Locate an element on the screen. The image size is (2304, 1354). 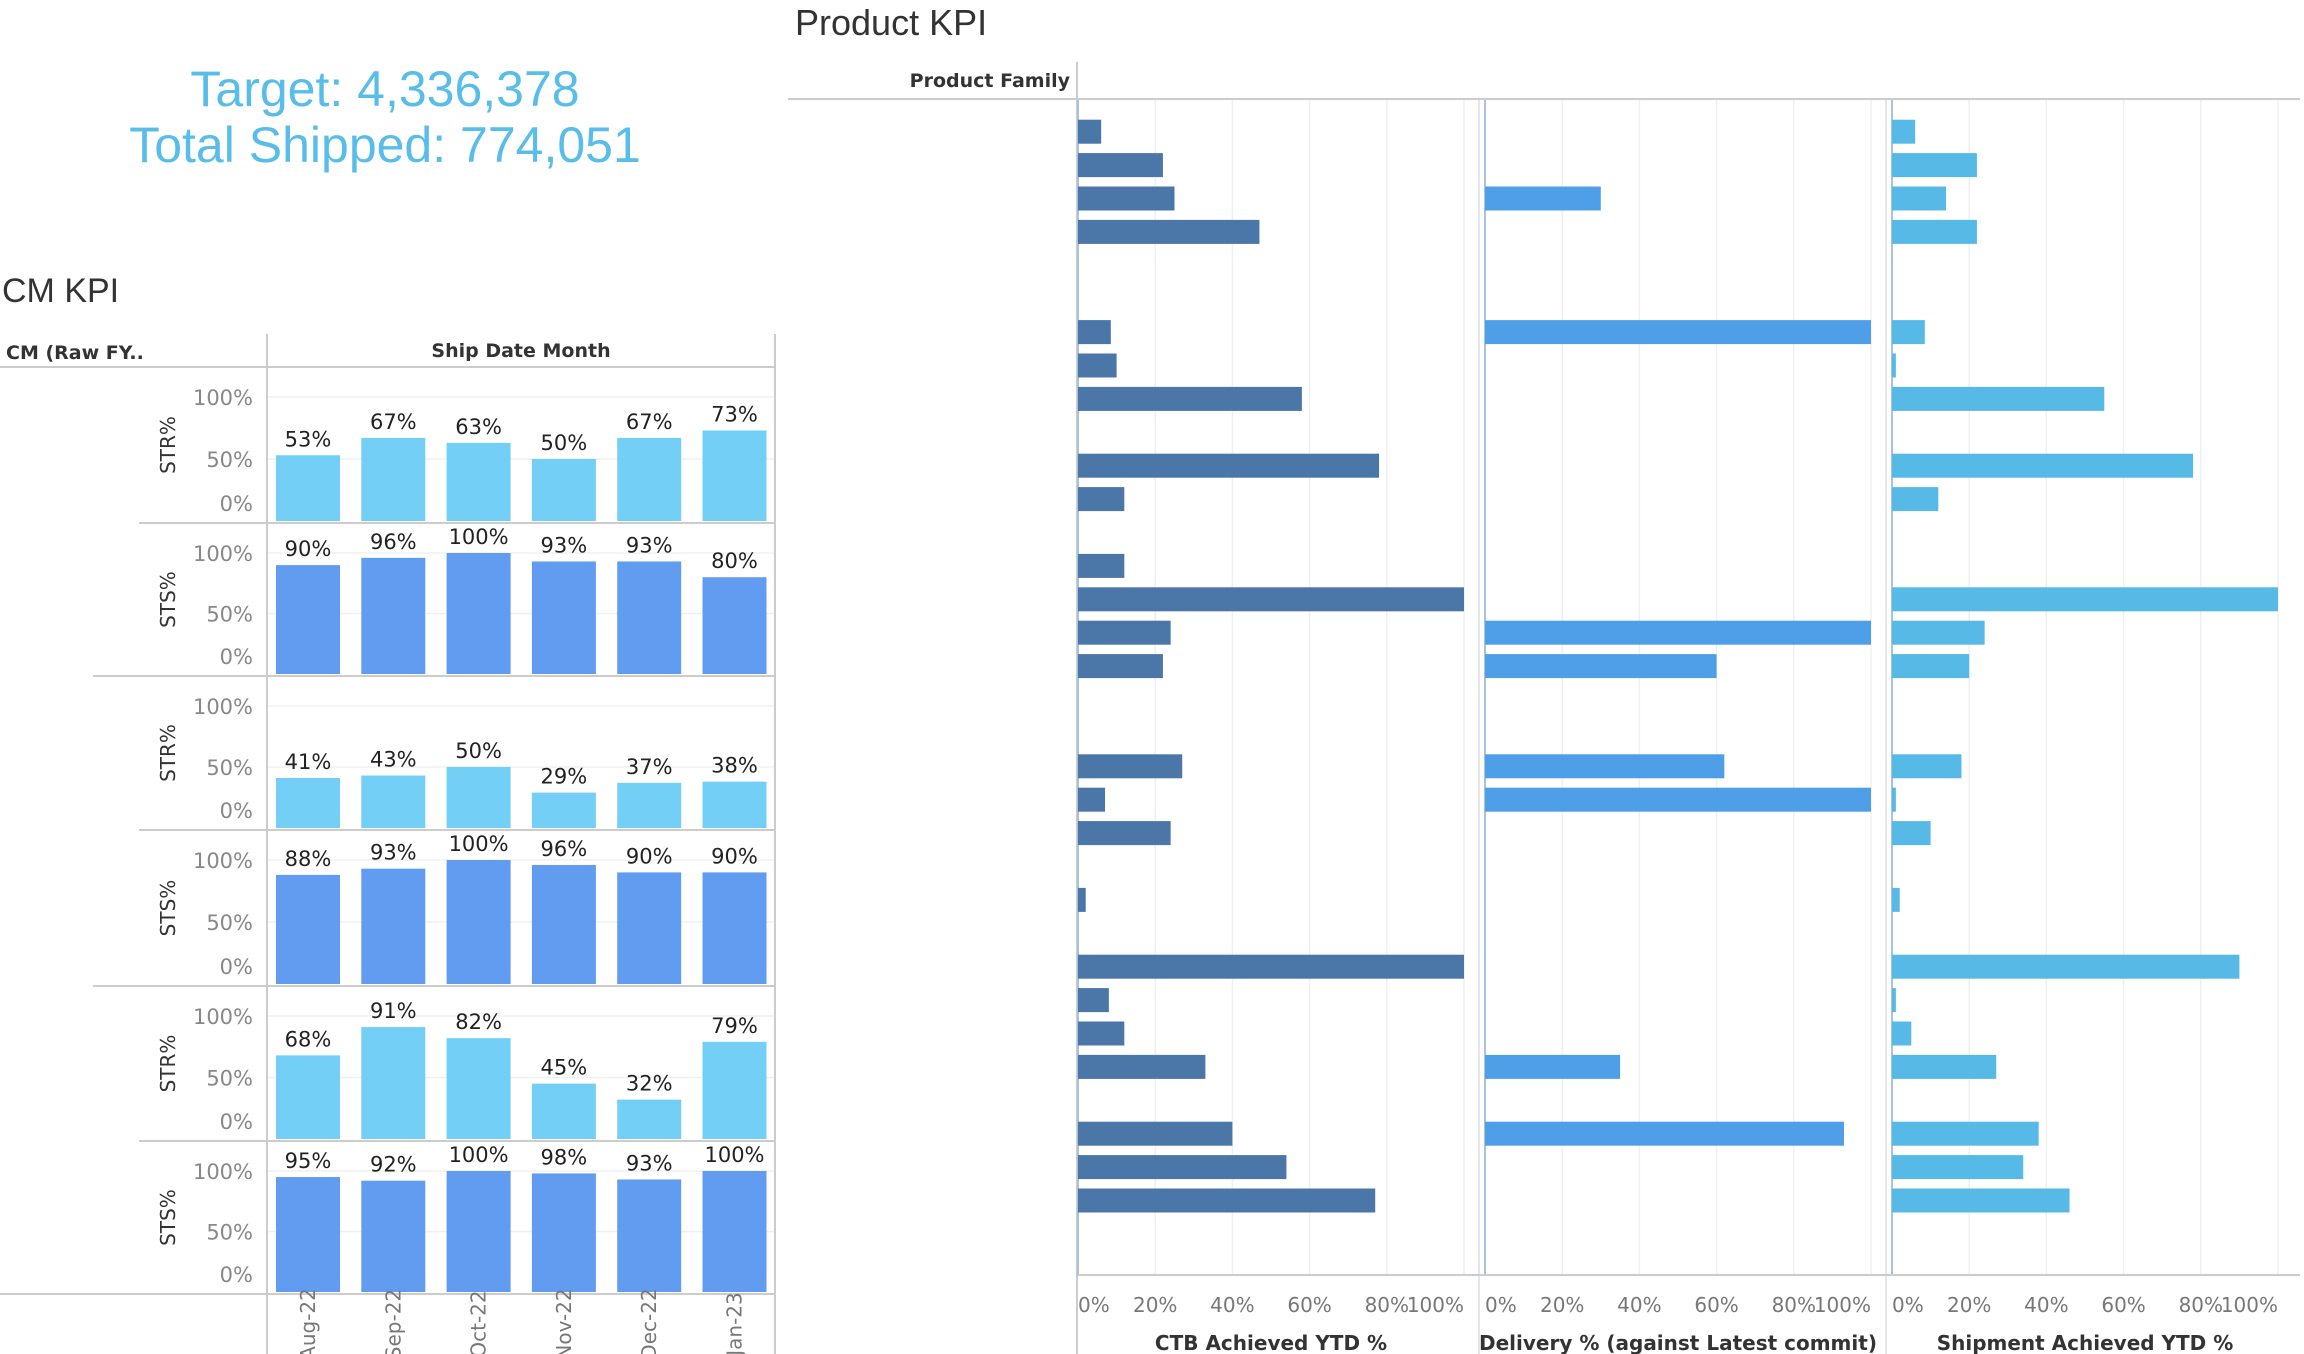
data-label: 32% is located at coordinates (649, 1084).